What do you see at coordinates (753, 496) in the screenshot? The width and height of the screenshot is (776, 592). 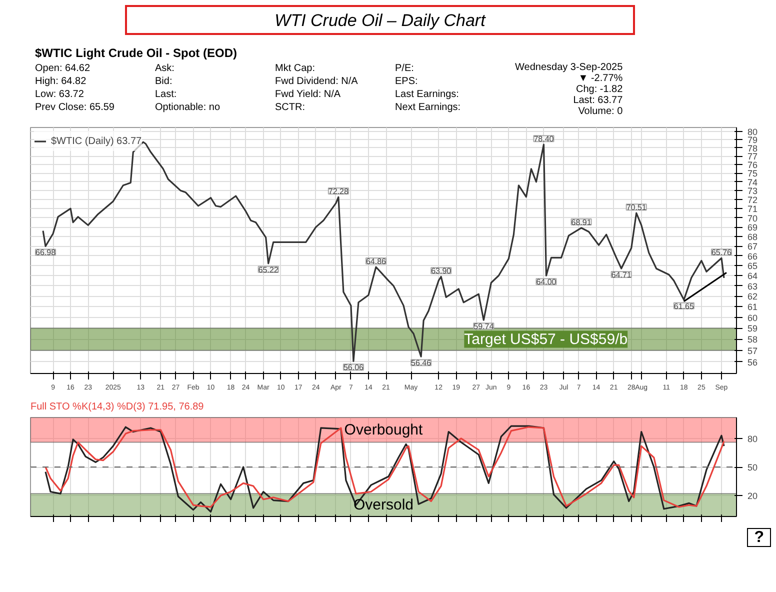 I see `y-tick-label: 20` at bounding box center [753, 496].